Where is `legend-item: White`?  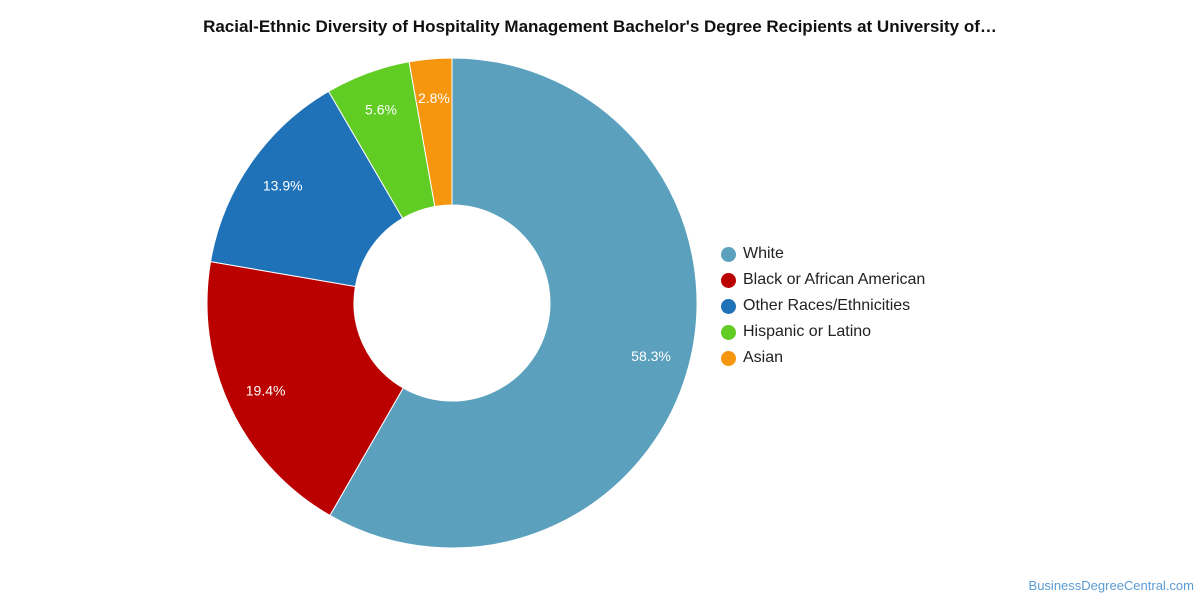 legend-item: White is located at coordinates (823, 254).